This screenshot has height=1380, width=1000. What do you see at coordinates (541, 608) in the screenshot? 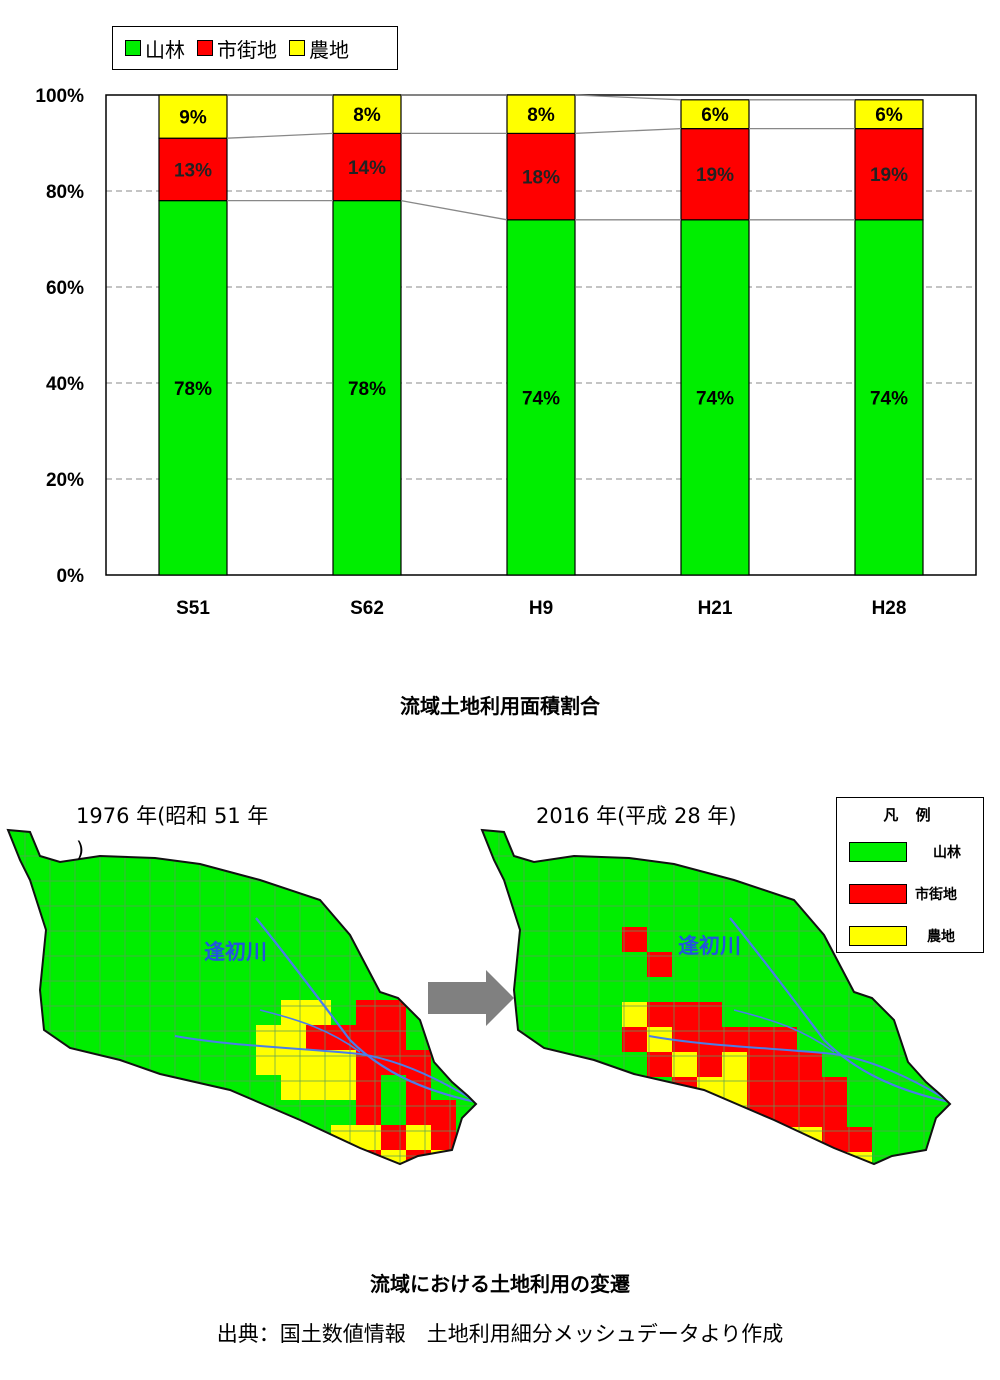
I see `x-tick-label: H9` at bounding box center [541, 608].